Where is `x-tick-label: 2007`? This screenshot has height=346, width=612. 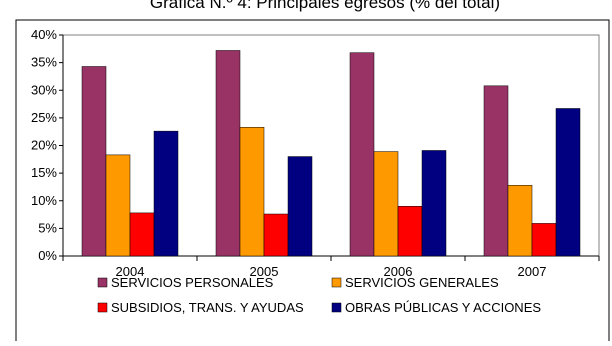 x-tick-label: 2007 is located at coordinates (532, 271).